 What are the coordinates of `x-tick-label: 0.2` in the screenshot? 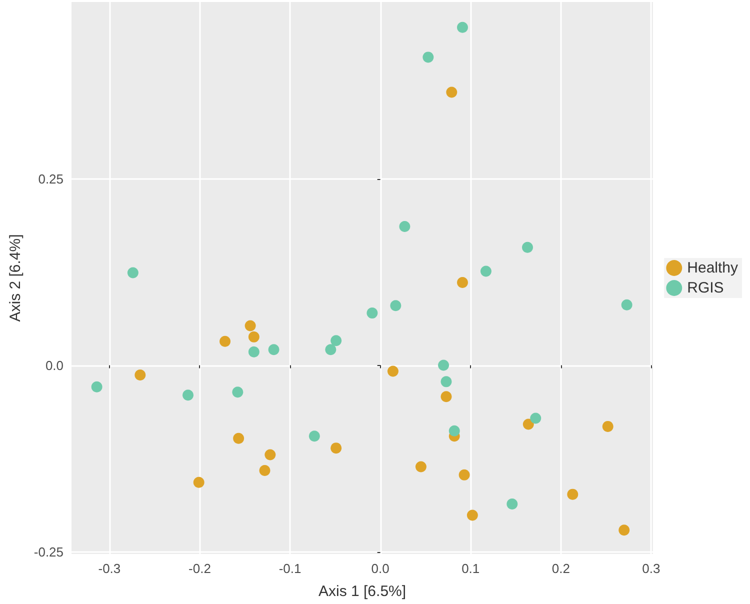 It's located at (561, 568).